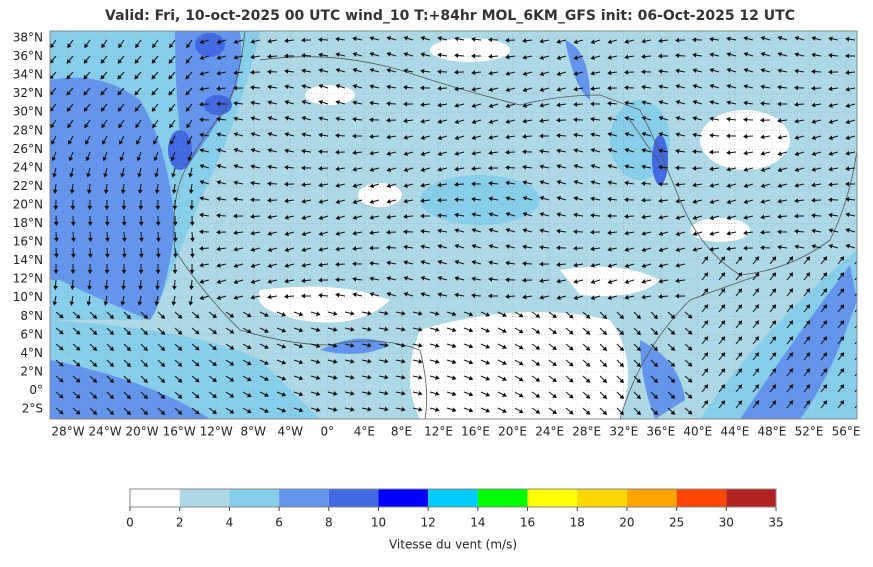 This screenshot has width=873, height=567. I want to click on lon-label: 4°W, so click(291, 432).